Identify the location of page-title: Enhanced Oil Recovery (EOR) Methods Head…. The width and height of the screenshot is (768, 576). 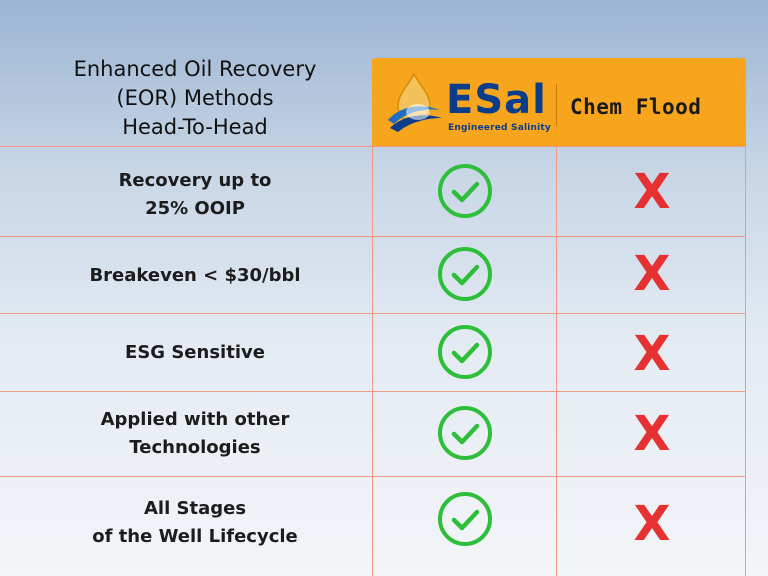
(195, 98).